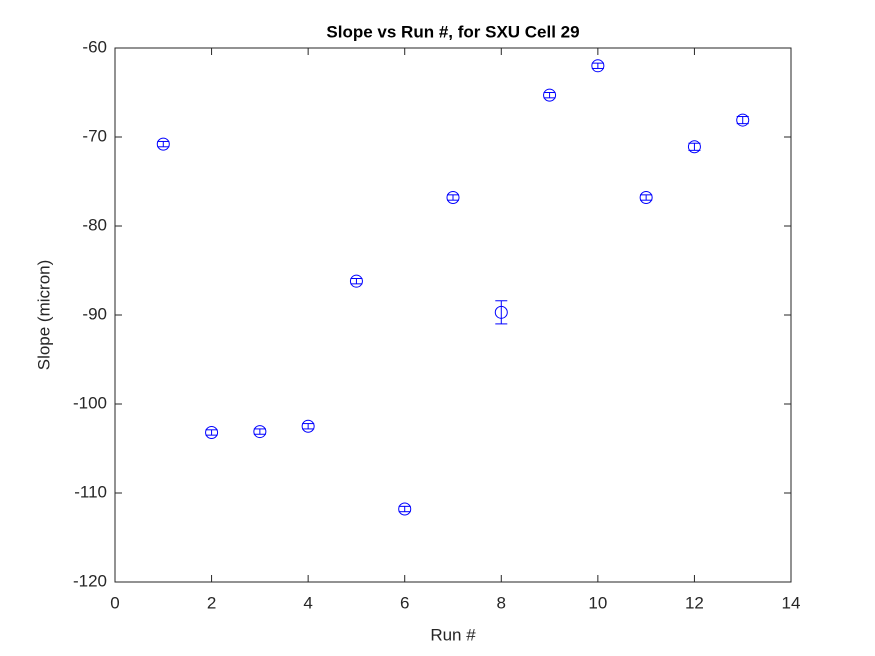  I want to click on y-tick-label: -110, so click(90, 491).